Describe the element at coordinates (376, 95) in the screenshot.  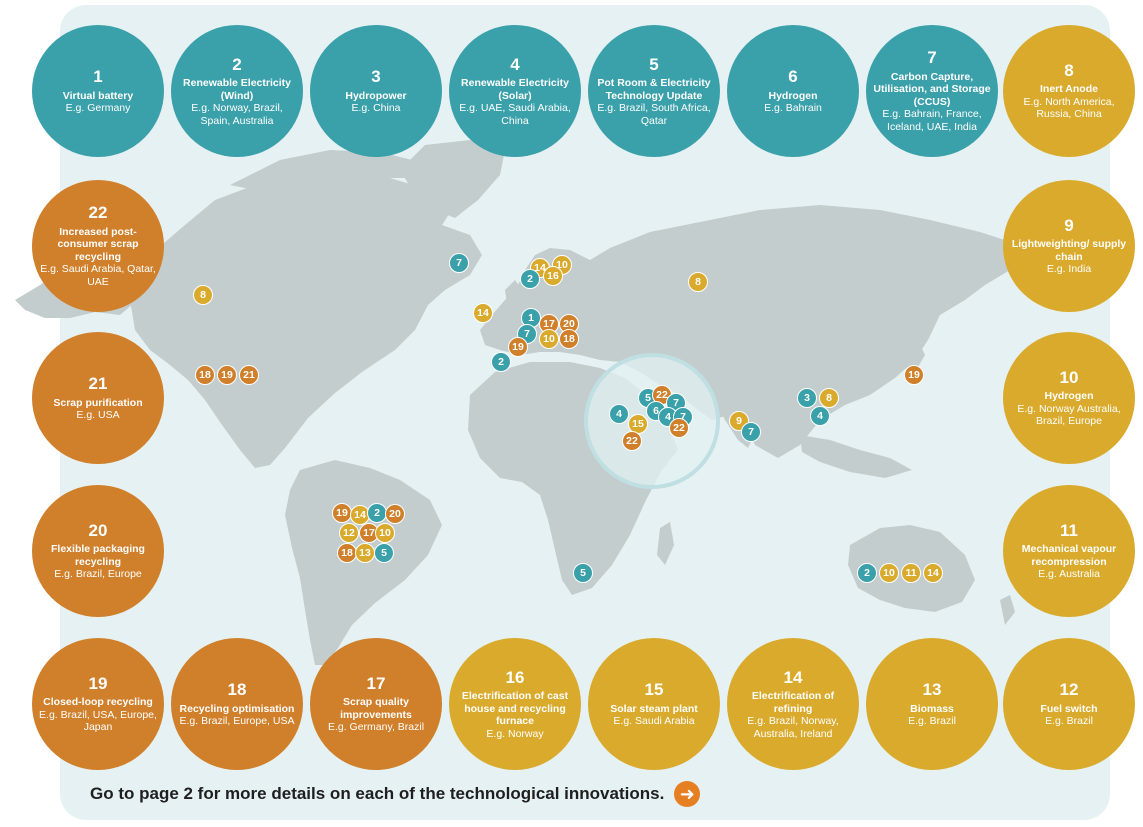
I see `technology-title: Hydropower` at that location.